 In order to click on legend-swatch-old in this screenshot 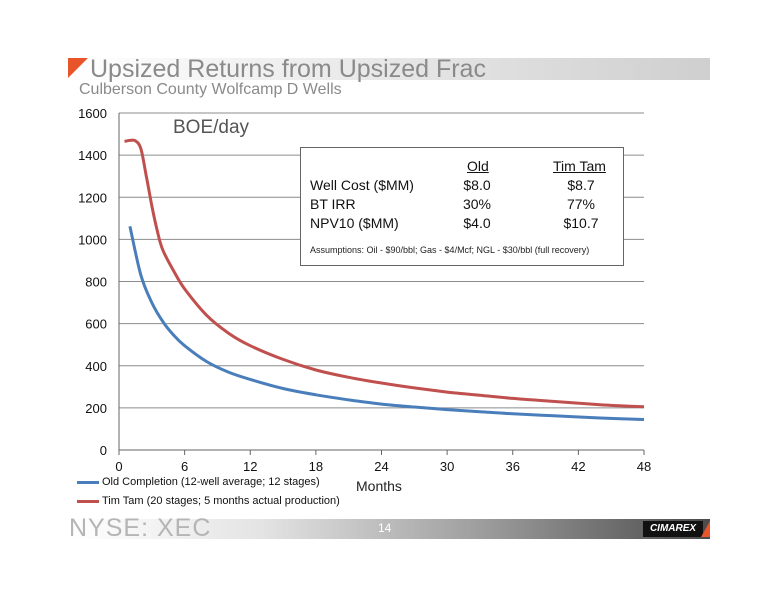, I will do `click(88, 482)`.